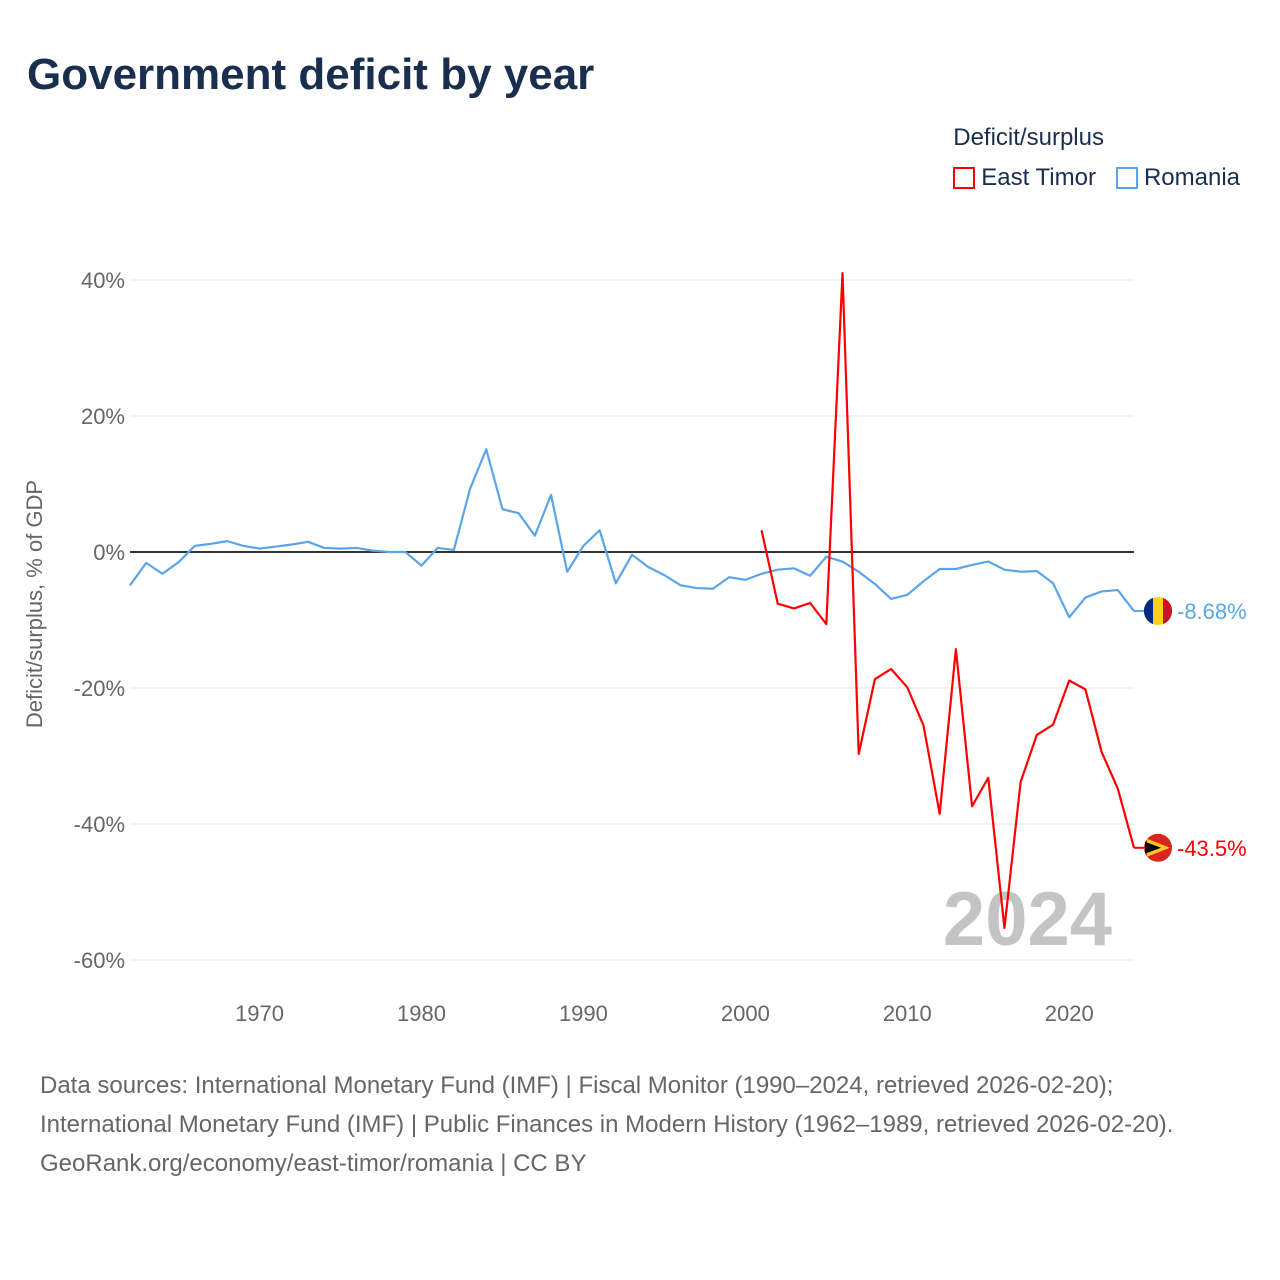  What do you see at coordinates (103, 416) in the screenshot?
I see `y-tick-label: 20%` at bounding box center [103, 416].